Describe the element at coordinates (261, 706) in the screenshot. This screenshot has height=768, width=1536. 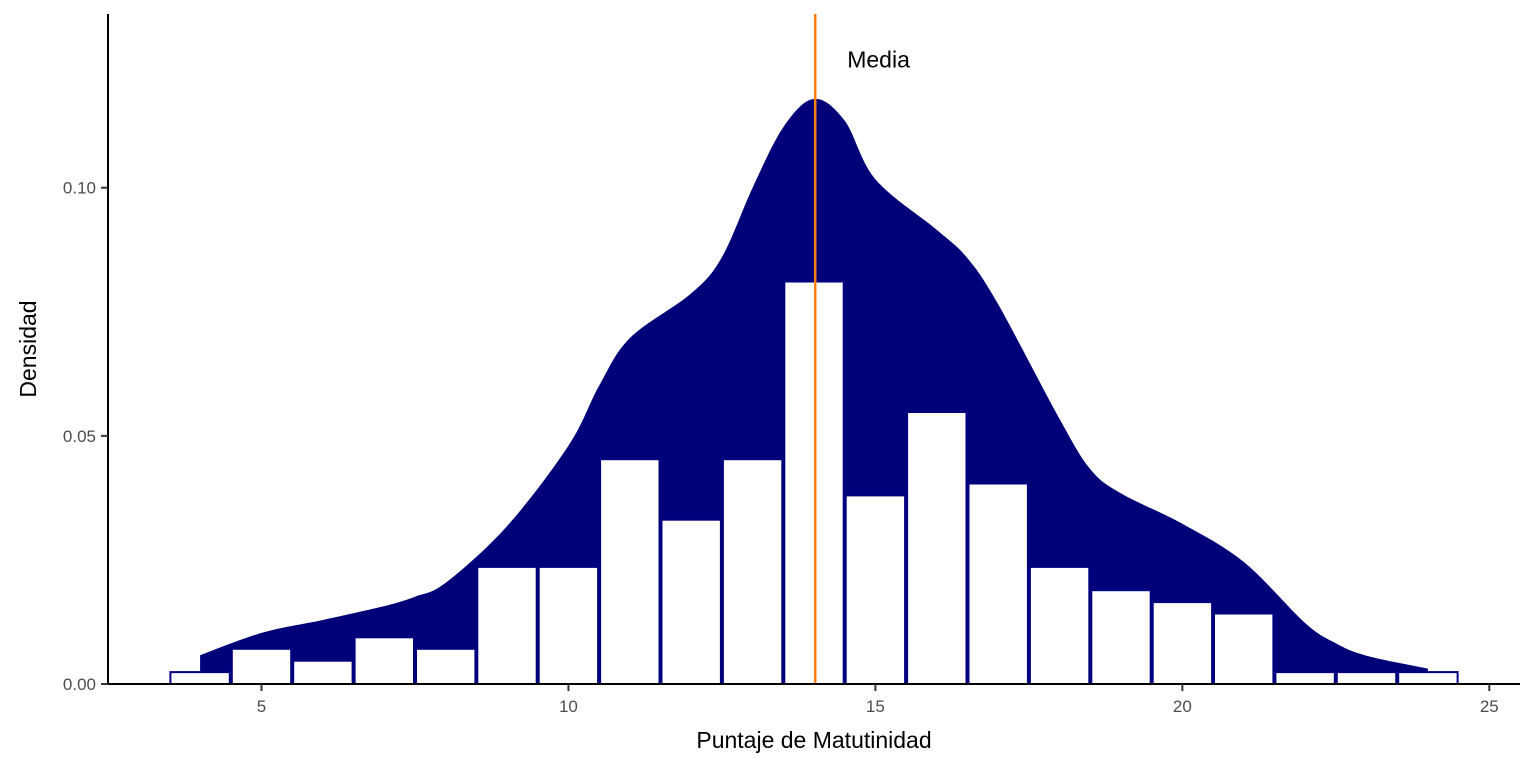
I see `x-tick-label: 5` at that location.